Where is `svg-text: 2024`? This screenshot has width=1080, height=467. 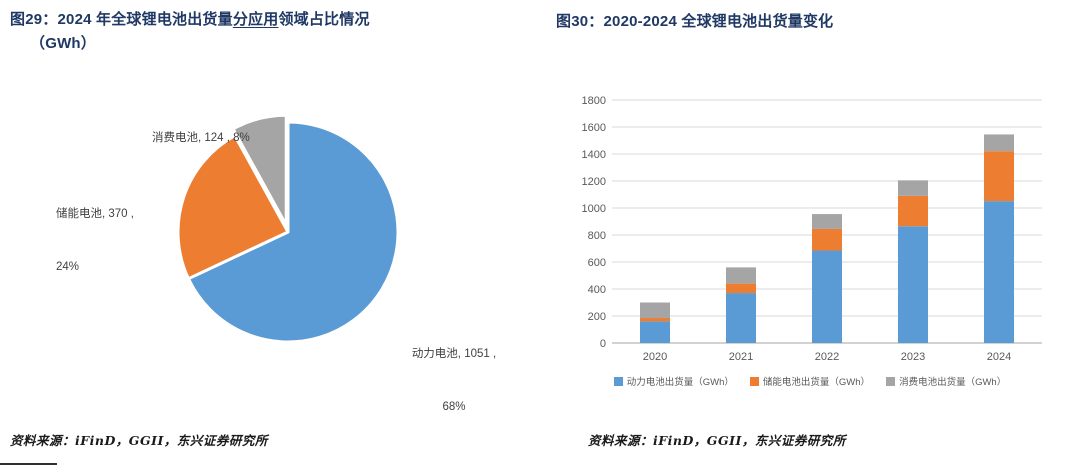
svg-text: 2024 is located at coordinates (999, 357).